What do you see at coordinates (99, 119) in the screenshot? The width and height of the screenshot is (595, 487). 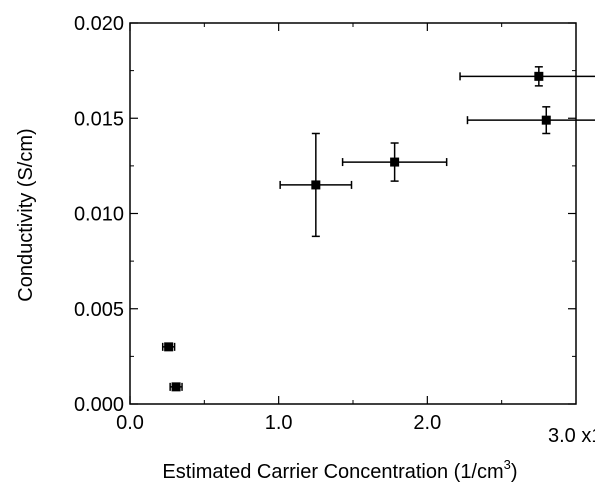 I see `y-tick-label: 0.015` at bounding box center [99, 119].